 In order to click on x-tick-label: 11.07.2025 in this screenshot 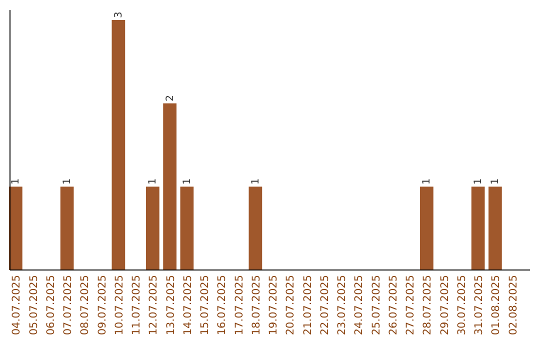, I will do `click(136, 305)`.